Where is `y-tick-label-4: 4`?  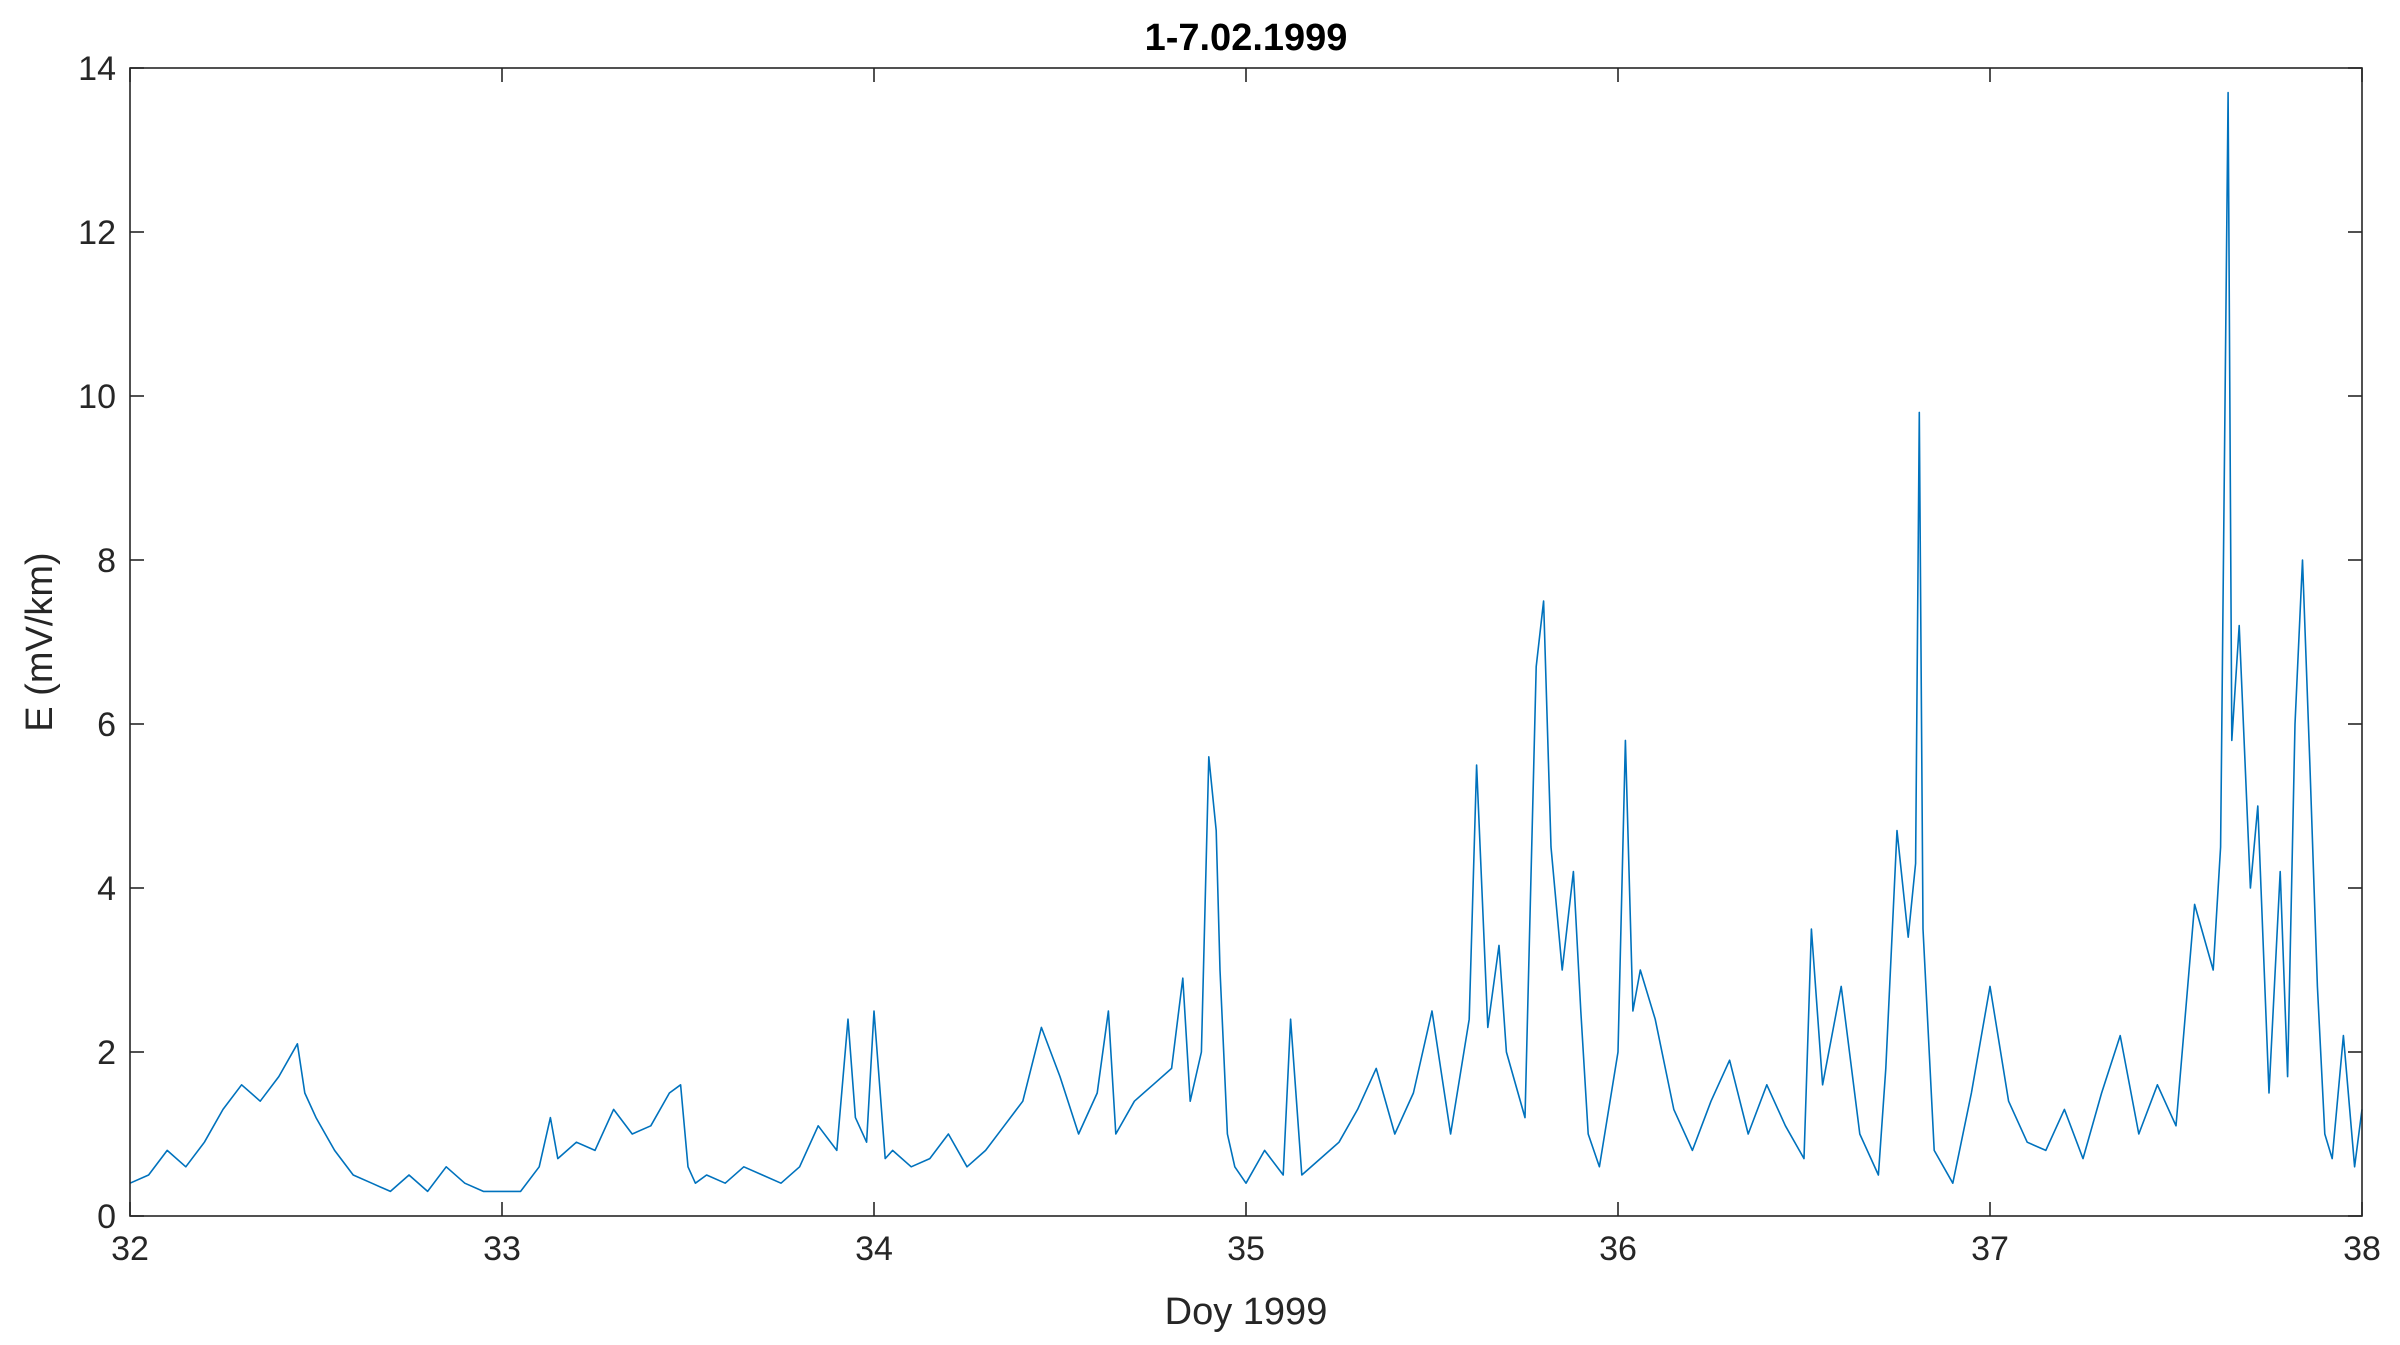
y-tick-label-4: 4 is located at coordinates (106, 889).